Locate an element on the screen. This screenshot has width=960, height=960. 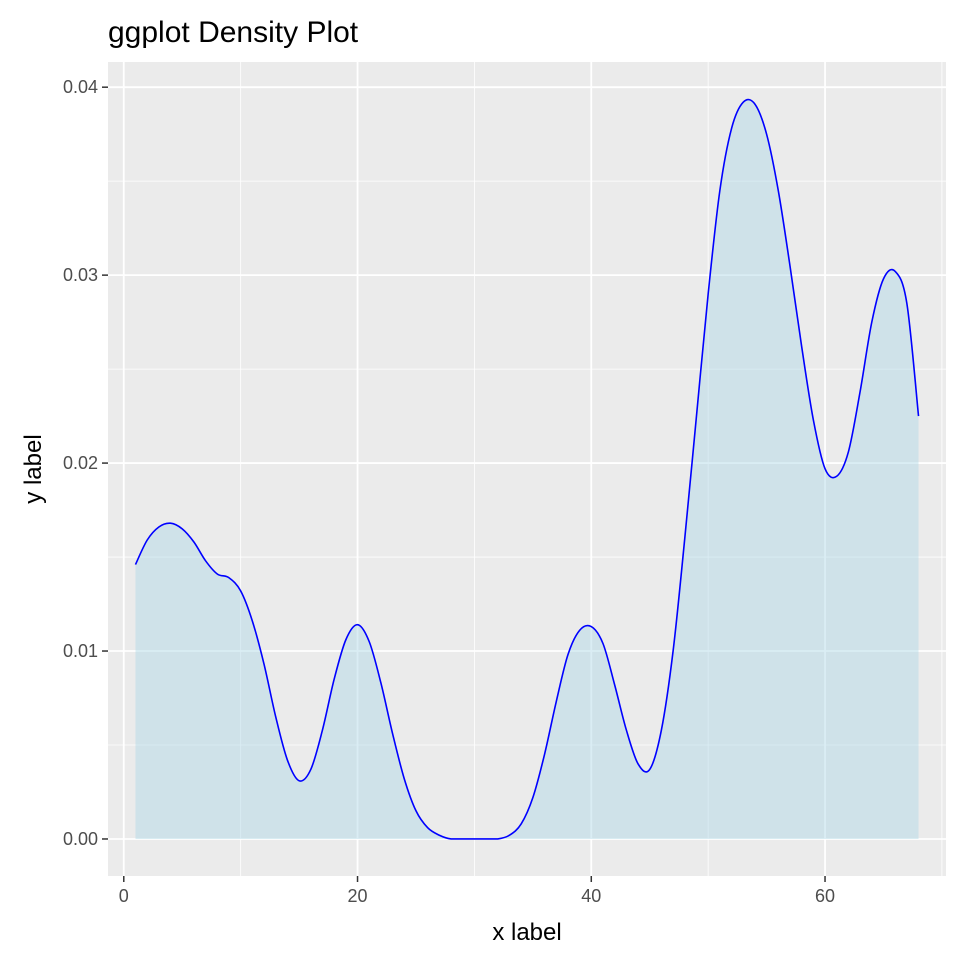
x-axis-title: x label is located at coordinates (526, 932).